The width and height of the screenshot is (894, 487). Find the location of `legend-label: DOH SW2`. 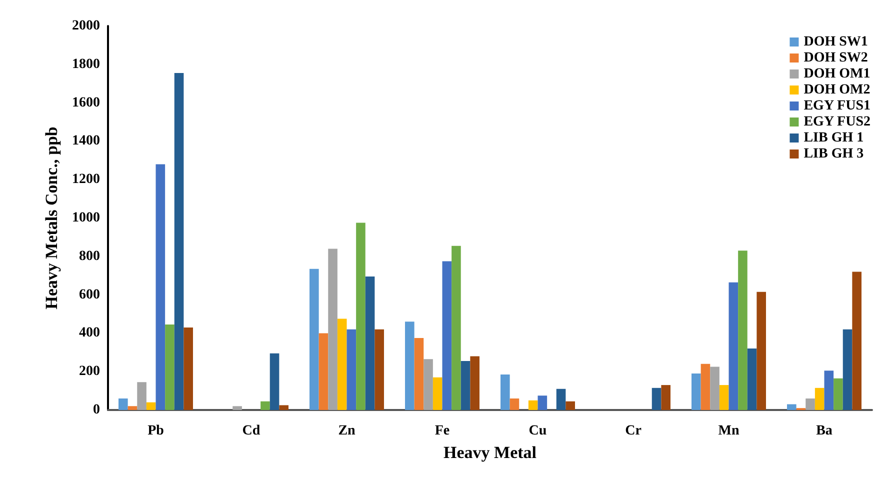

legend-label: DOH SW2 is located at coordinates (836, 58).